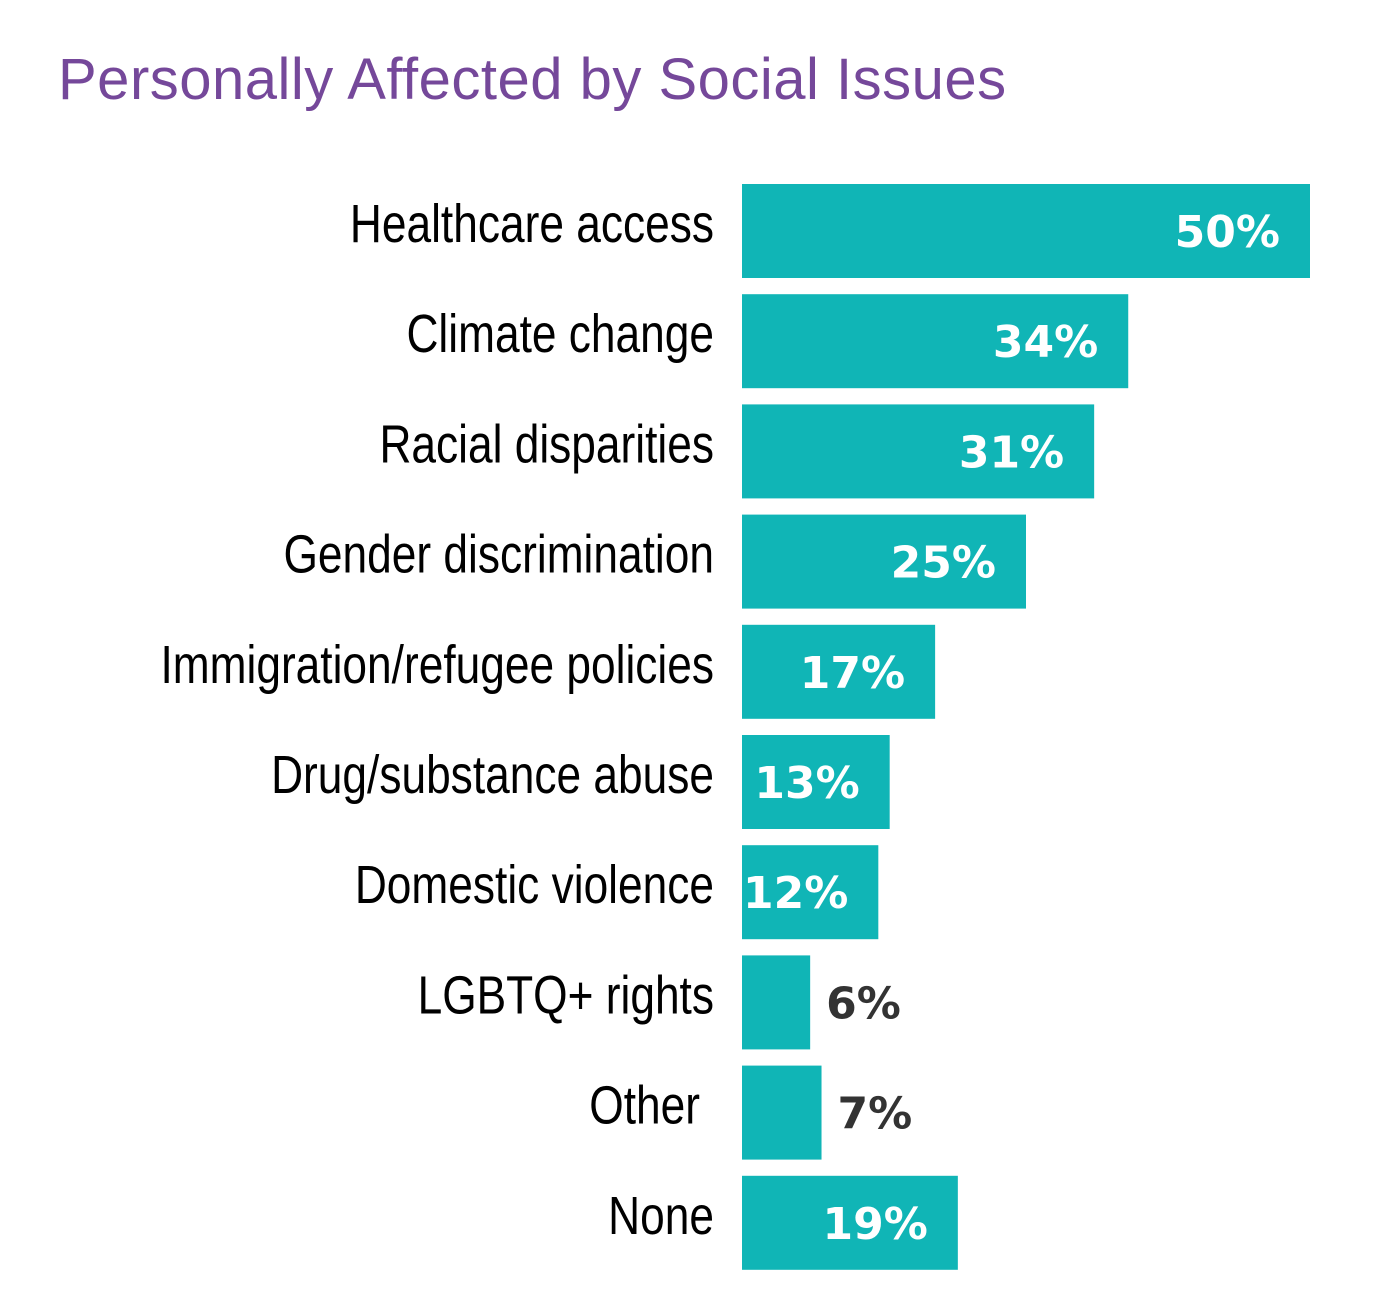 Image resolution: width=1380 pixels, height=1302 pixels. What do you see at coordinates (863, 1003) in the screenshot?
I see `value-label: 6%` at bounding box center [863, 1003].